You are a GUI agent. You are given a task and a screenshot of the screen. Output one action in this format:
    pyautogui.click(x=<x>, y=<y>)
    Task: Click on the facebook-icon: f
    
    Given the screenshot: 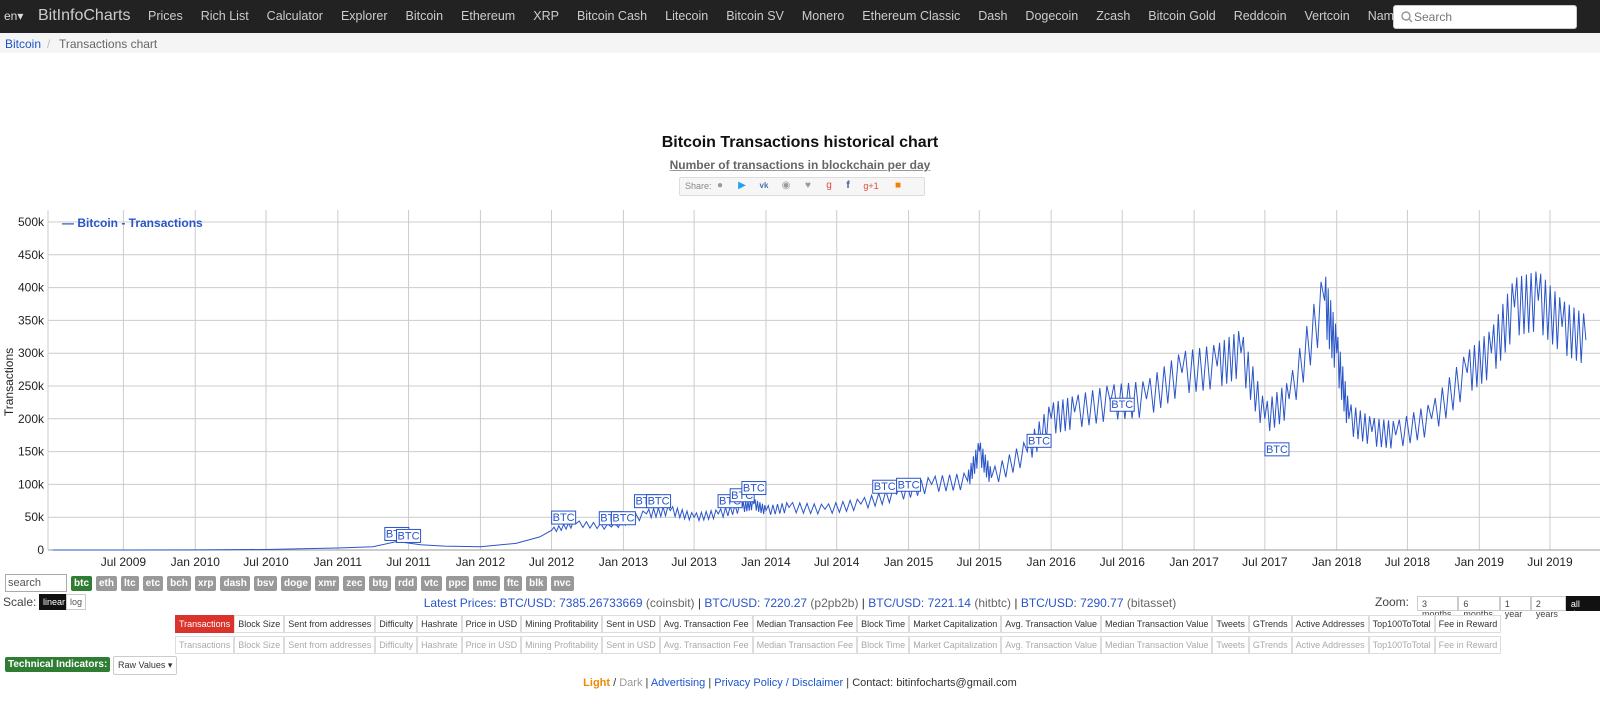 What is the action you would take?
    pyautogui.click(x=848, y=185)
    